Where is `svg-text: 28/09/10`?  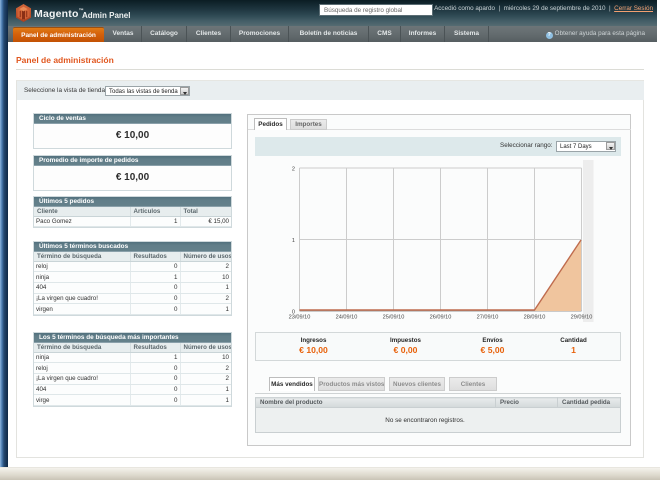 svg-text: 28/09/10 is located at coordinates (535, 318).